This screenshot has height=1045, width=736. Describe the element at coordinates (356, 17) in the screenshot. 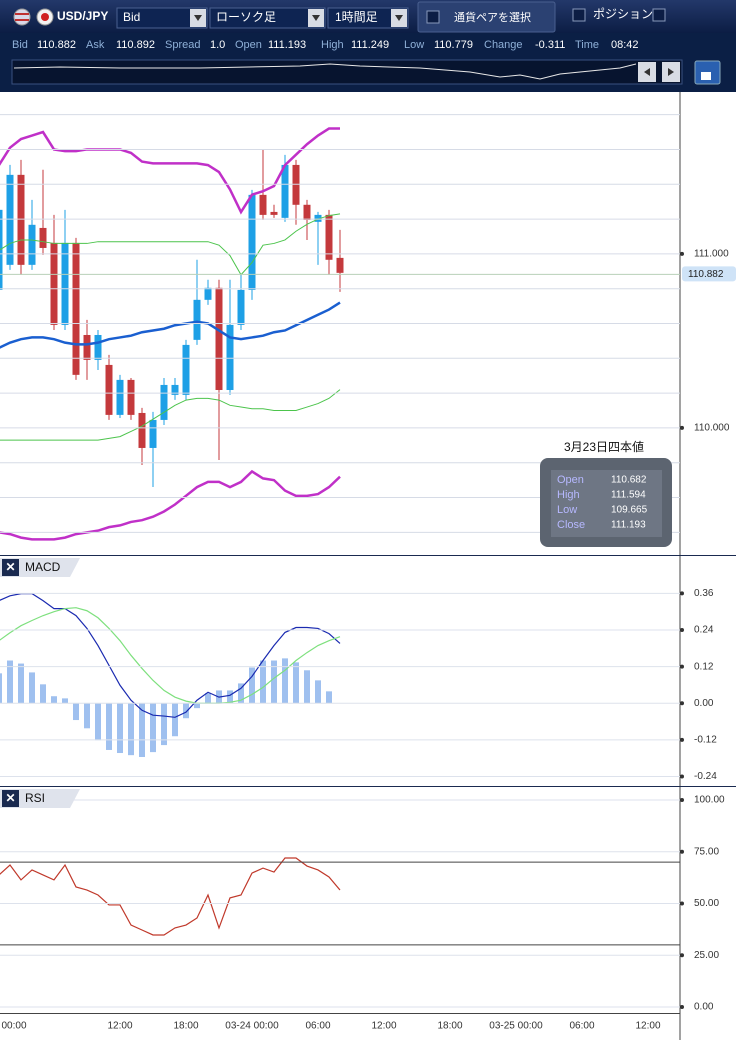

I see `timeframe-value: 1時間足` at that location.